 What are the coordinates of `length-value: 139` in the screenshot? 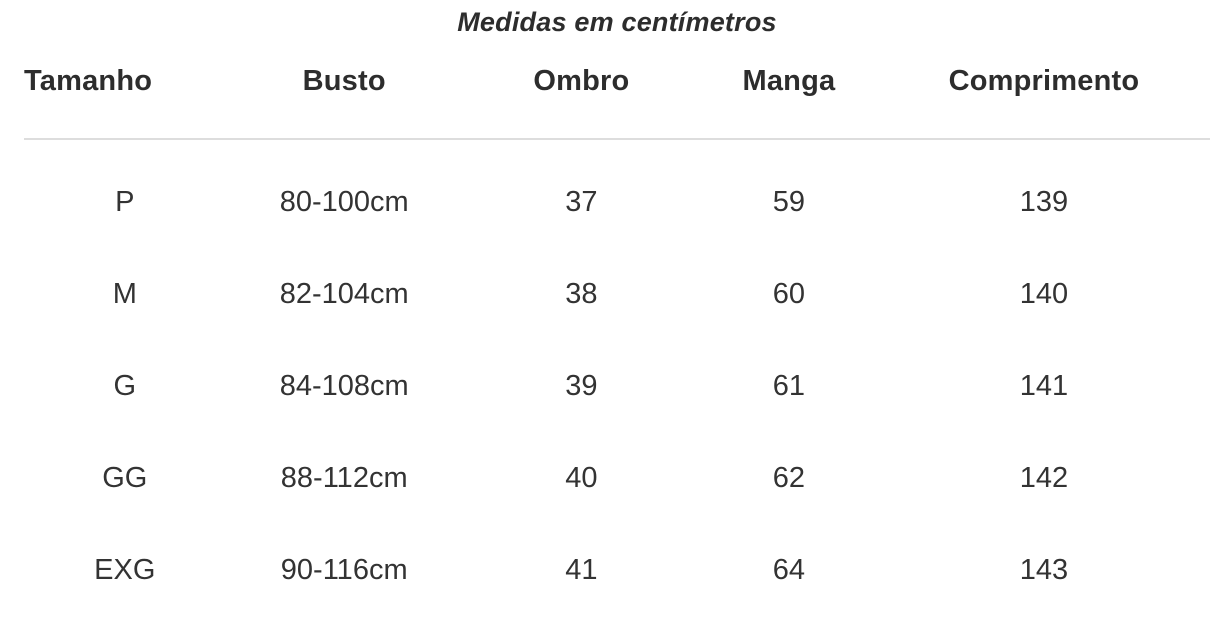 It's located at (1044, 201).